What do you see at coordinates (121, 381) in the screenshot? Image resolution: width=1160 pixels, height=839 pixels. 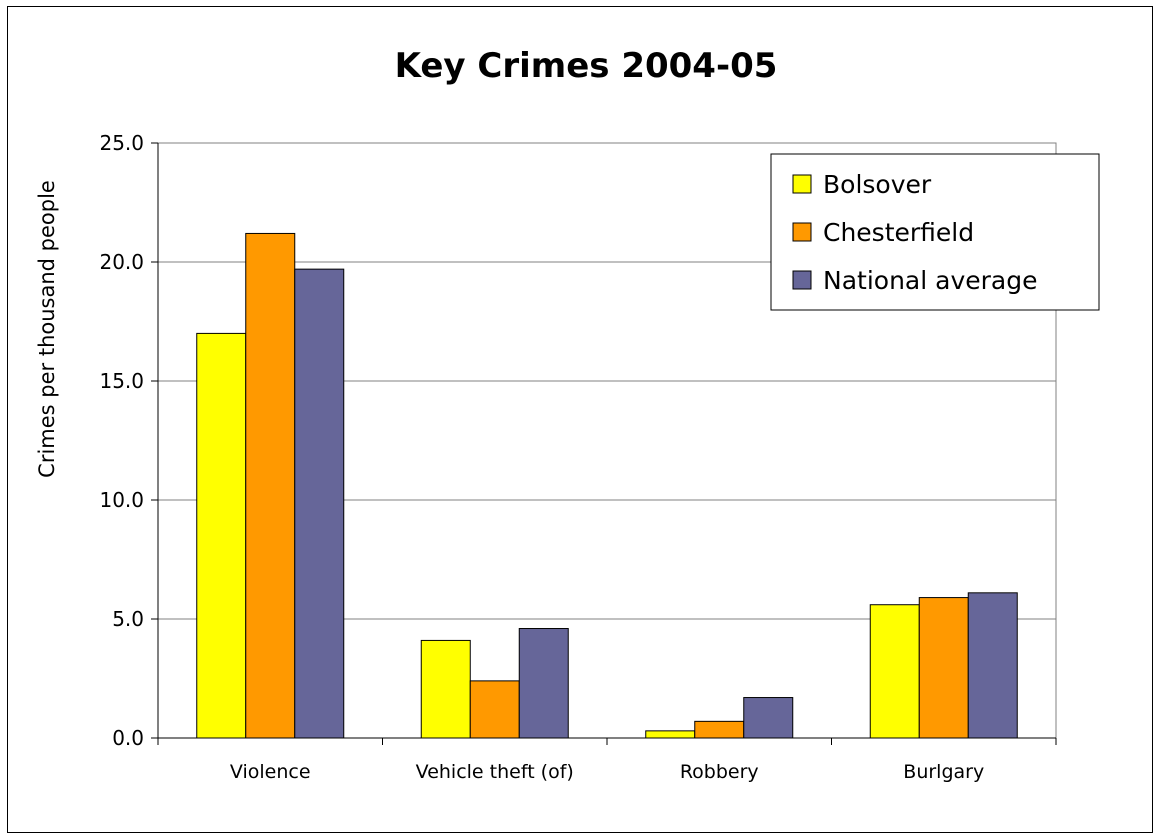 I see `y-tick-label: 15.0` at bounding box center [121, 381].